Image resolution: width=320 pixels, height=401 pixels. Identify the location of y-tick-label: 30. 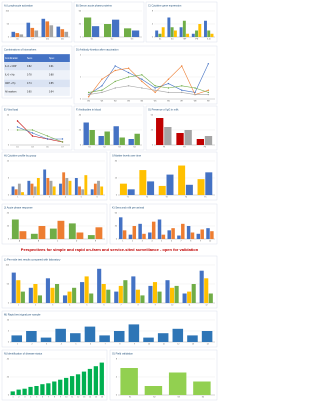
(80, 25).